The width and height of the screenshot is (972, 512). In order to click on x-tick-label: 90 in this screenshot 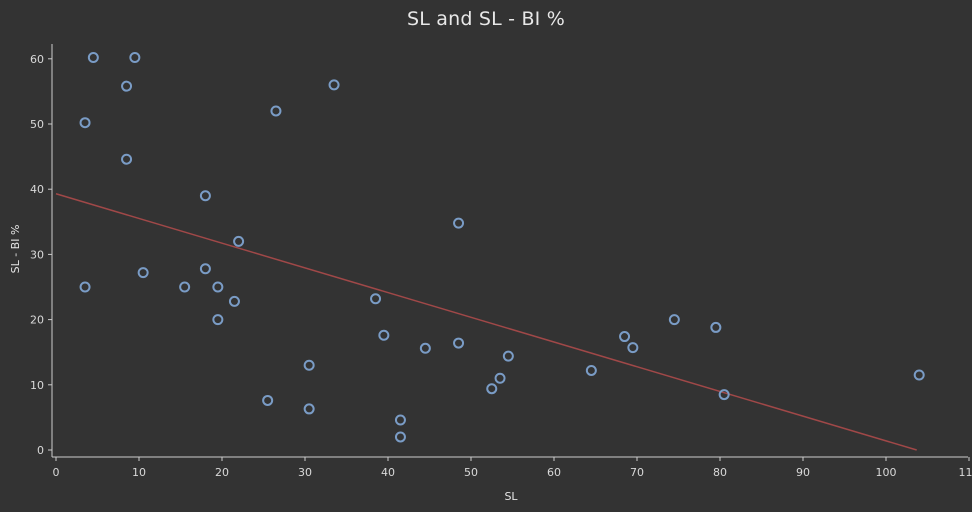, I will do `click(803, 472)`.